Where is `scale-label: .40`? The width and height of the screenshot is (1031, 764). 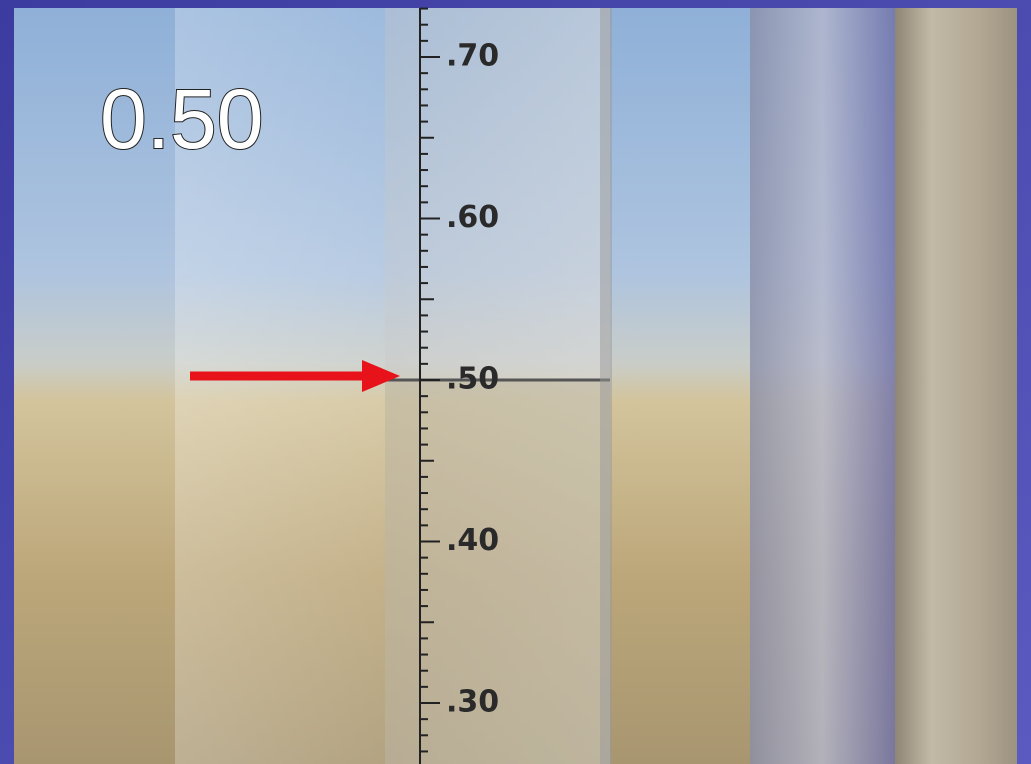
scale-label: .40 is located at coordinates (472, 540).